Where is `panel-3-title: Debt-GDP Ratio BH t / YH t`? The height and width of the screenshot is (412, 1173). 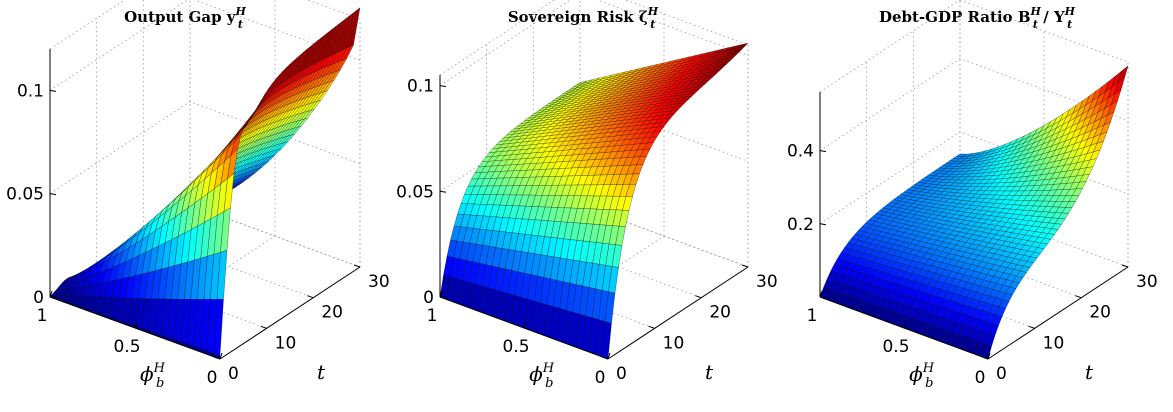 panel-3-title: Debt-GDP Ratio BH t / YH t is located at coordinates (977, 18).